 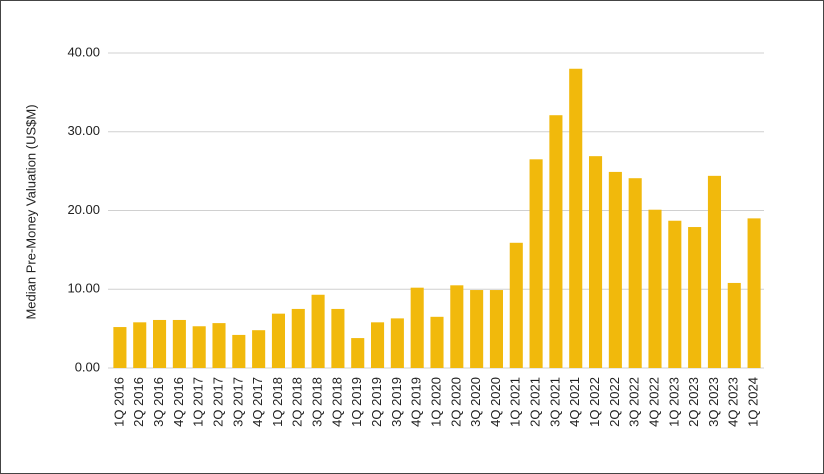 I want to click on x-tick-label: 3Q 2020, so click(x=475, y=402).